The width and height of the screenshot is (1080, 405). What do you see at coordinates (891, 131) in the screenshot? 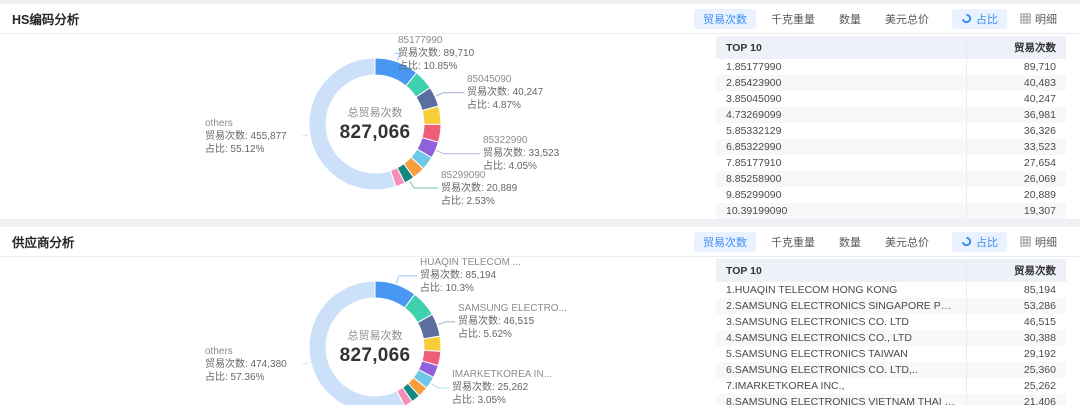
I see `table-row: 5.85332129 36,326` at bounding box center [891, 131].